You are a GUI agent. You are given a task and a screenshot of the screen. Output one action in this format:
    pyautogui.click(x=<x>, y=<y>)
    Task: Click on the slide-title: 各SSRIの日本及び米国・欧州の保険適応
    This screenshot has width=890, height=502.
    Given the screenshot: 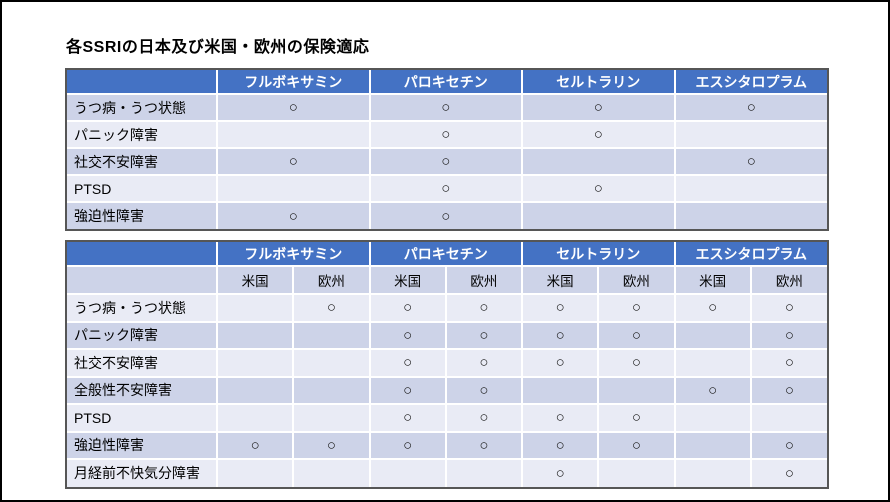 What is the action you would take?
    pyautogui.click(x=218, y=47)
    